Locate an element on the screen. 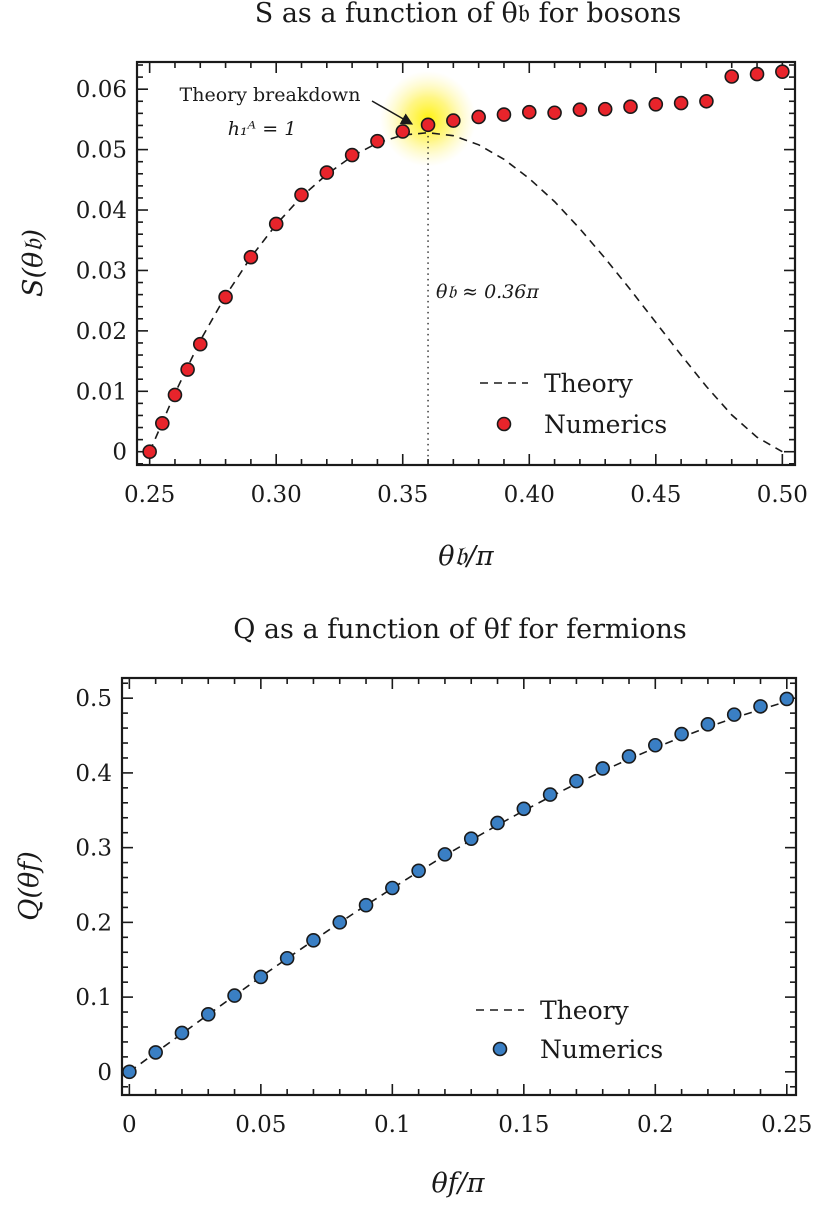 Image resolution: width=814 pixels, height=1208 pixels. boson-legend-theory-label: Theory is located at coordinates (589, 383).